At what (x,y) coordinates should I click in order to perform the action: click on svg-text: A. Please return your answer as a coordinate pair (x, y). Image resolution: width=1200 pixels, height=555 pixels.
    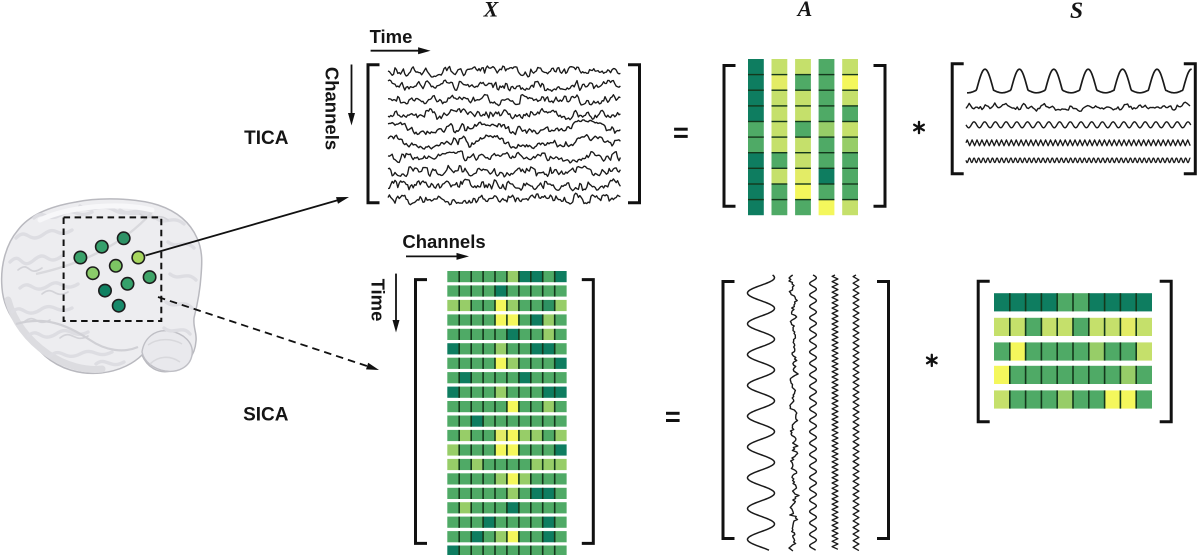
    Looking at the image, I should click on (804, 10).